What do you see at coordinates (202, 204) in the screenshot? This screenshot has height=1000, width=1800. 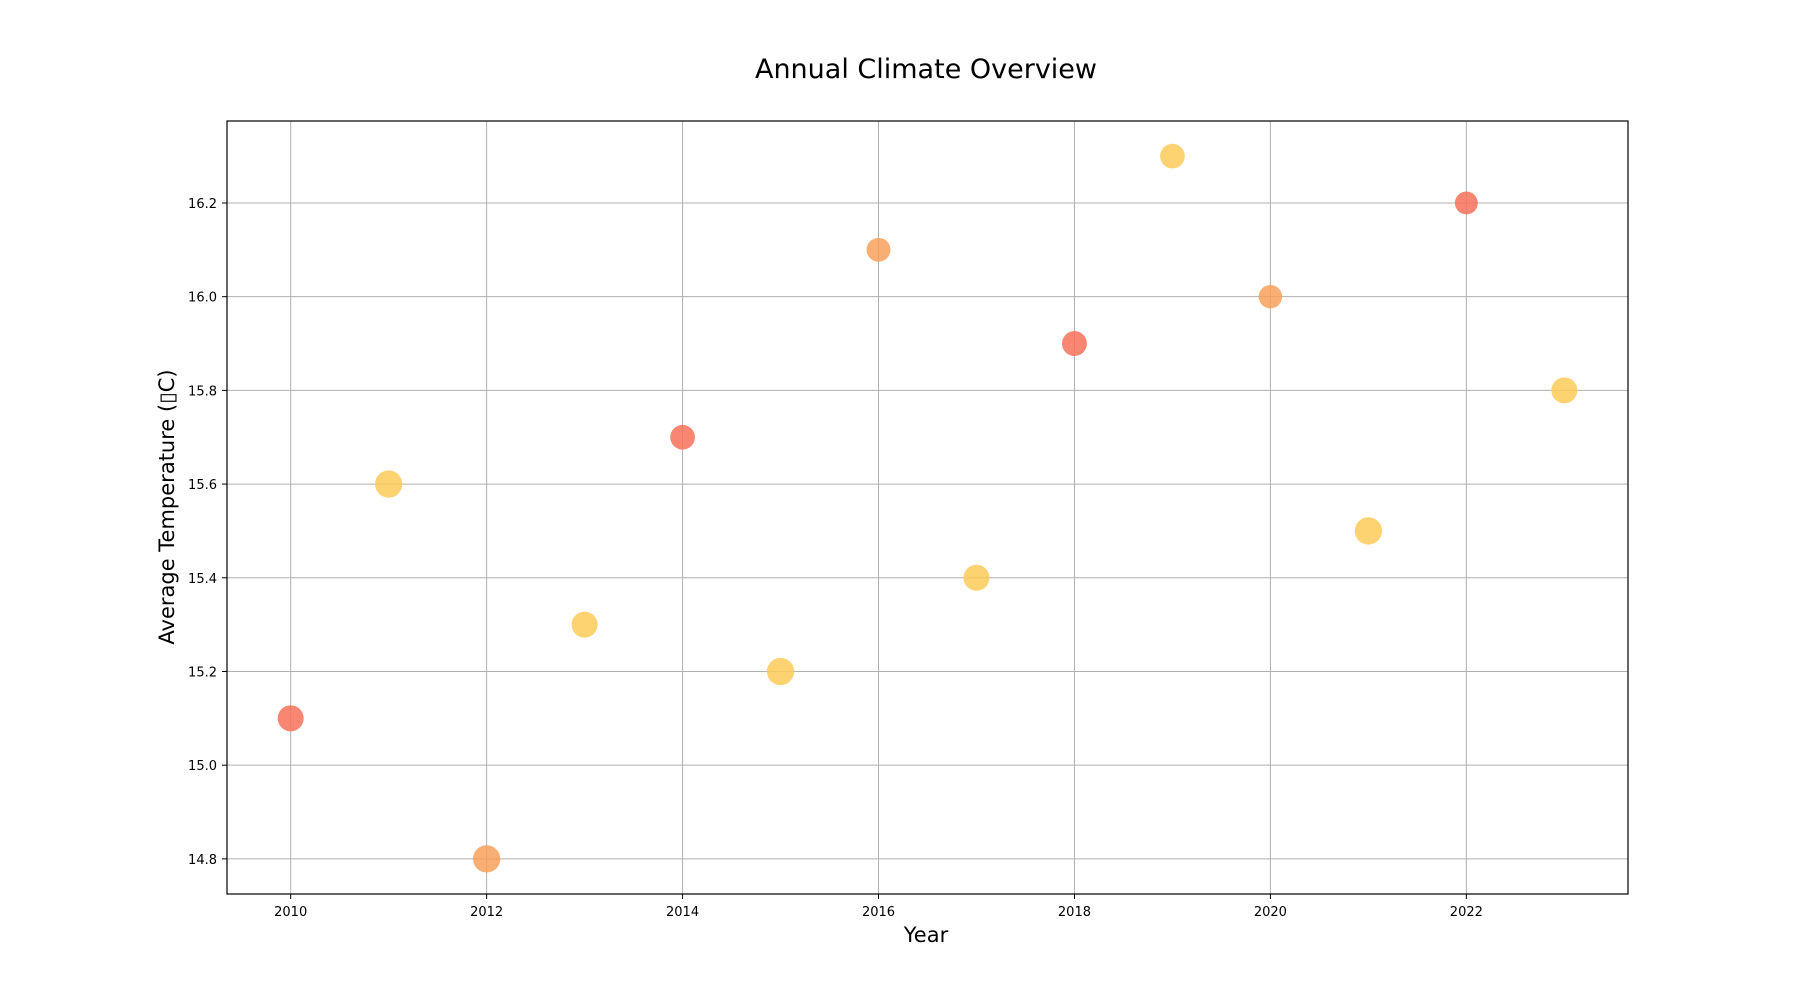 I see `y-tick-label: 16.2` at bounding box center [202, 204].